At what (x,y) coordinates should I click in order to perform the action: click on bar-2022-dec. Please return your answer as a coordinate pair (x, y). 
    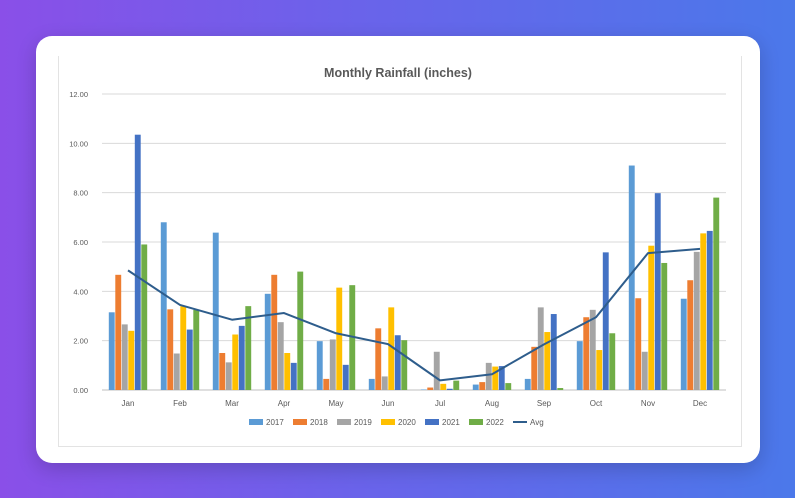
    Looking at the image, I should click on (716, 293).